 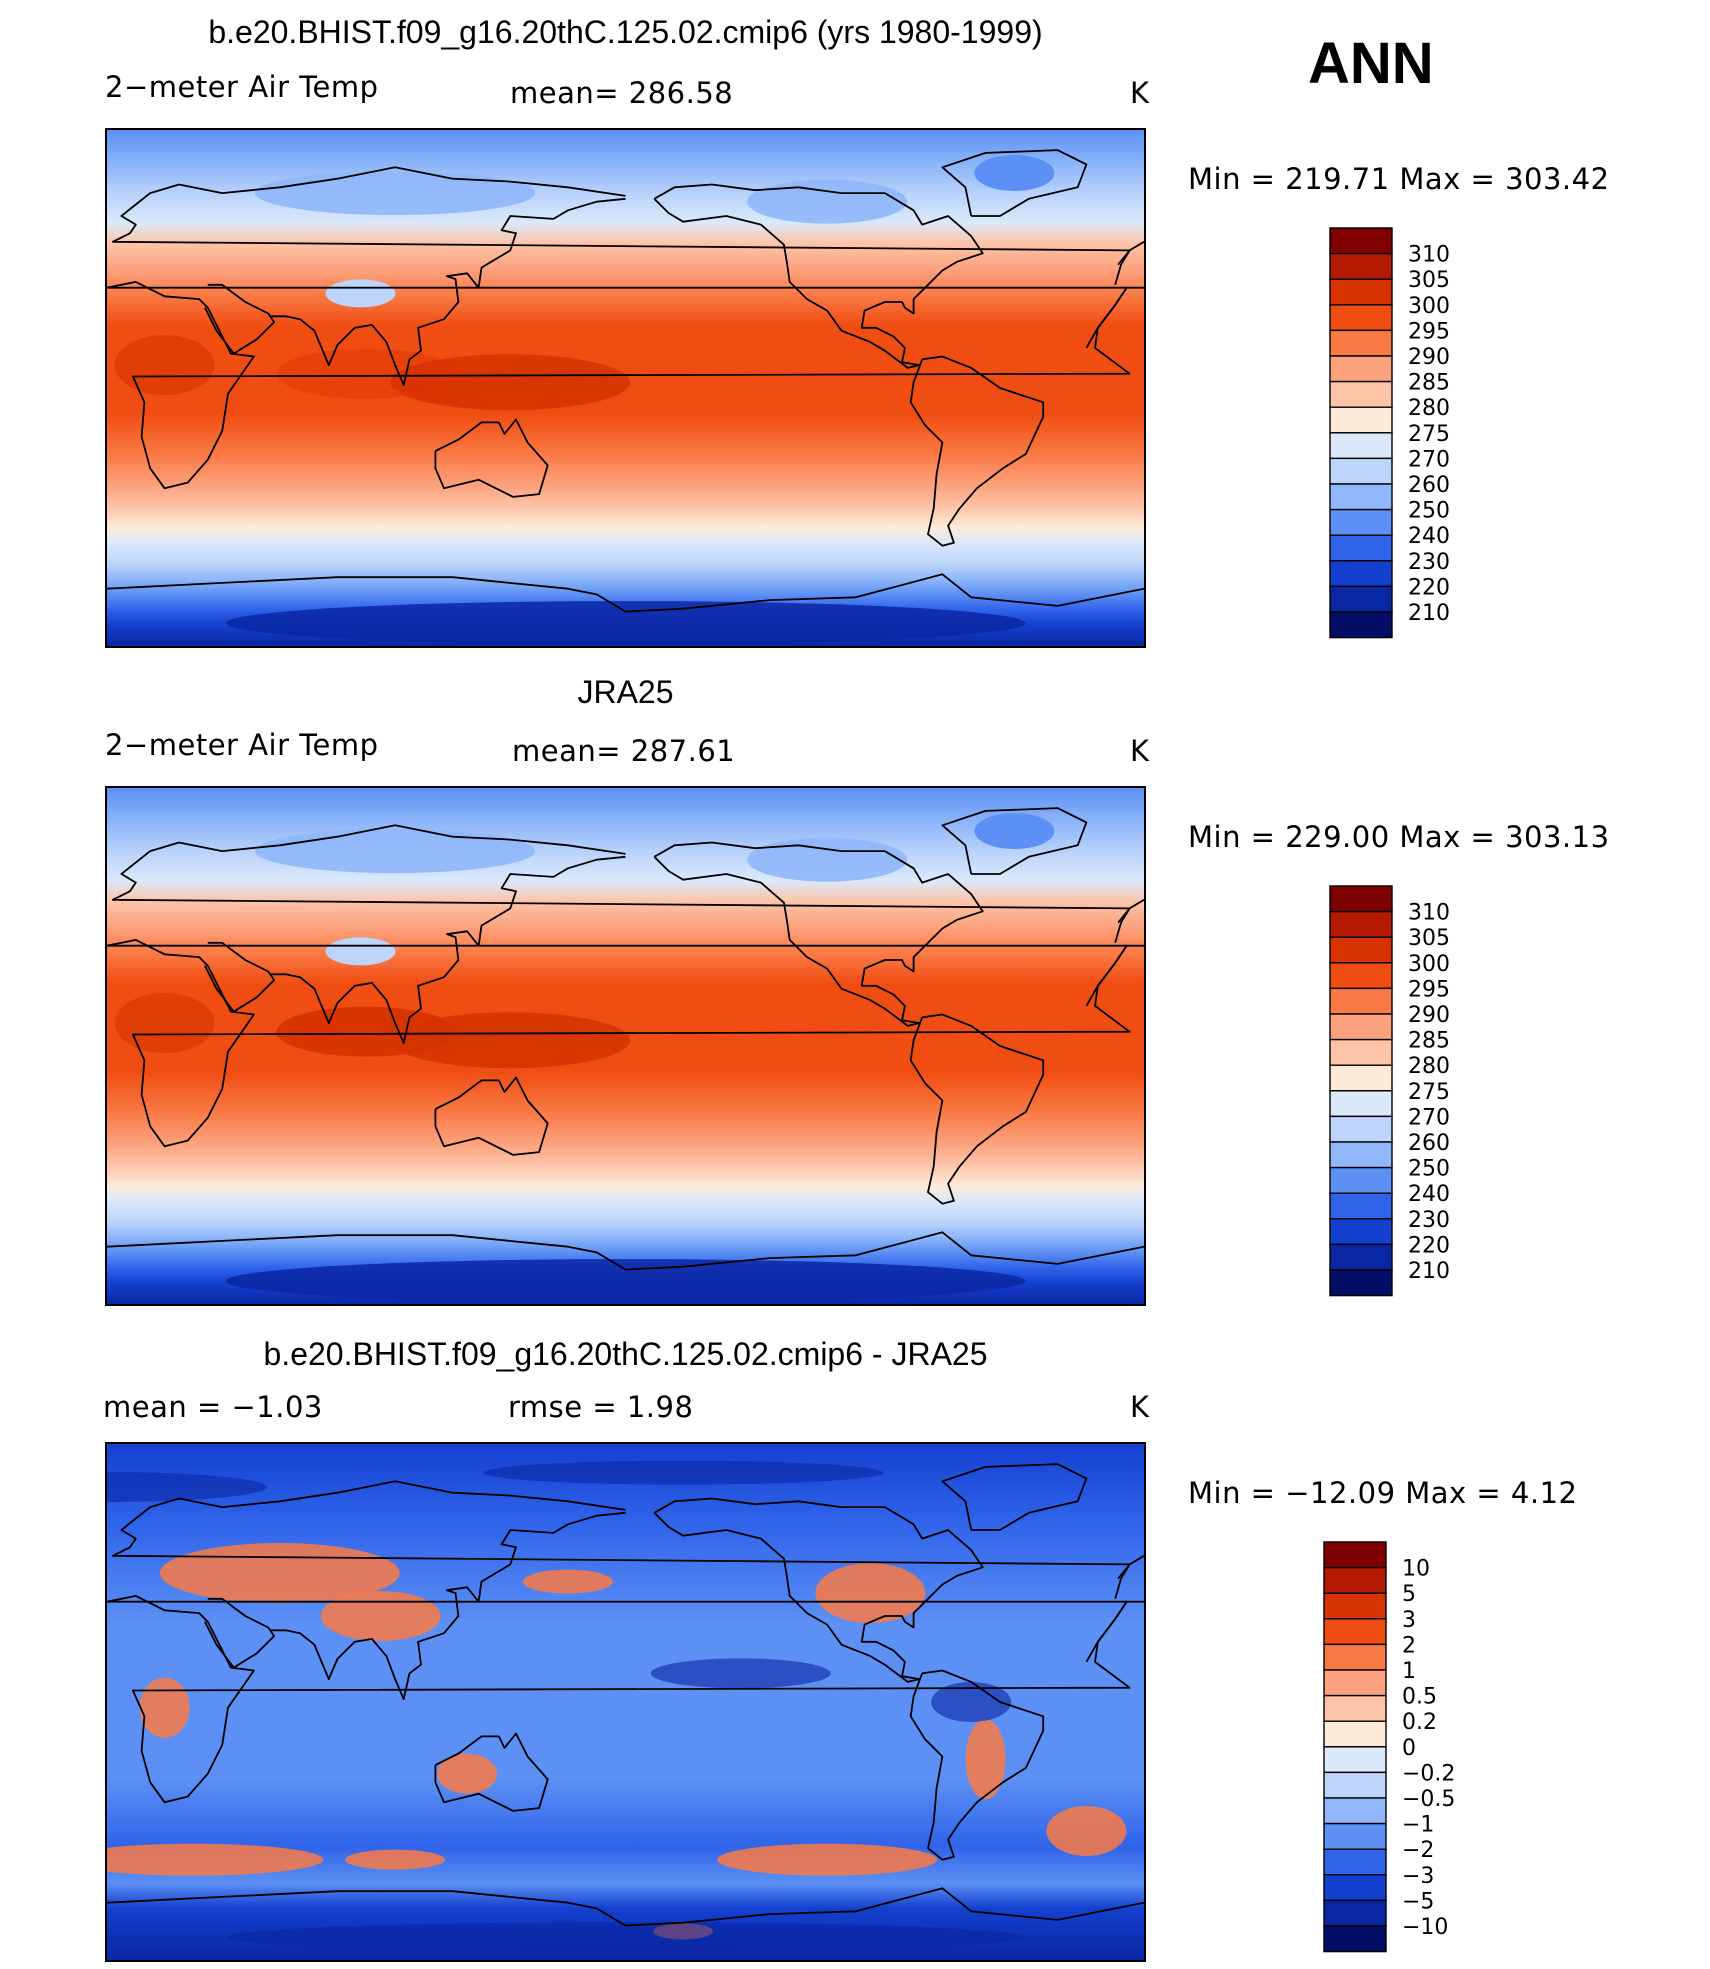 I want to click on panel-3-left-label: mean = −1.03, so click(x=213, y=1407).